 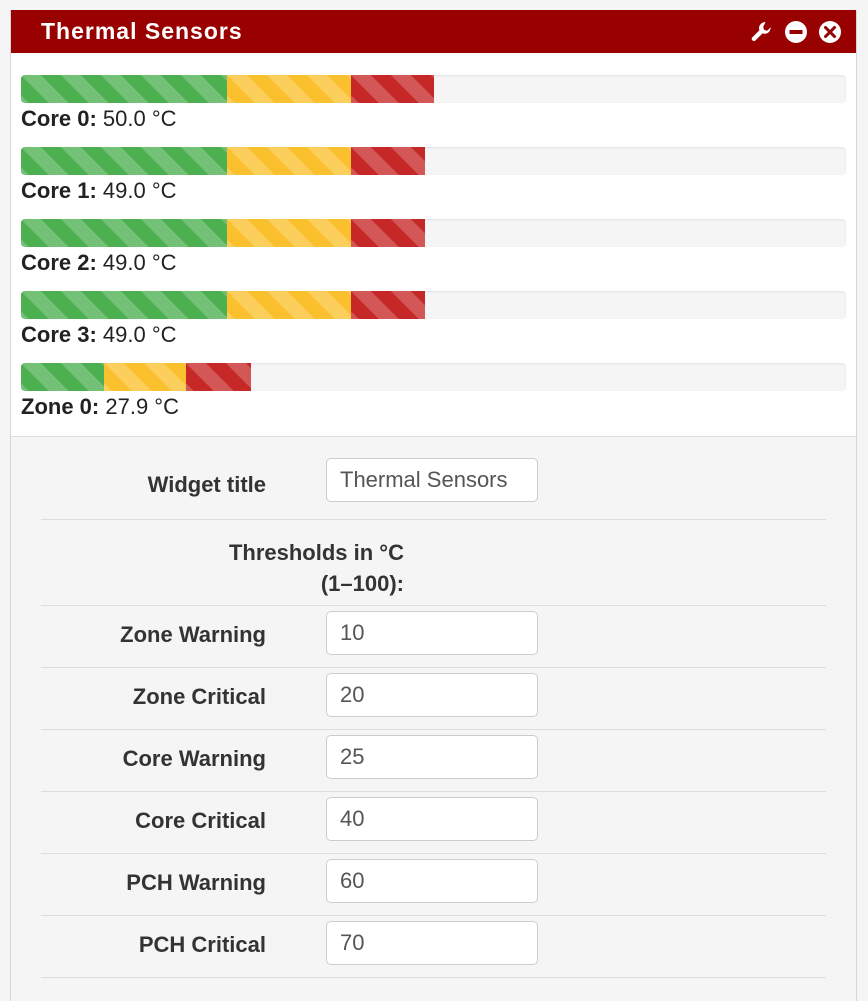 I want to click on sensor-name: Core 0:, so click(x=59, y=118).